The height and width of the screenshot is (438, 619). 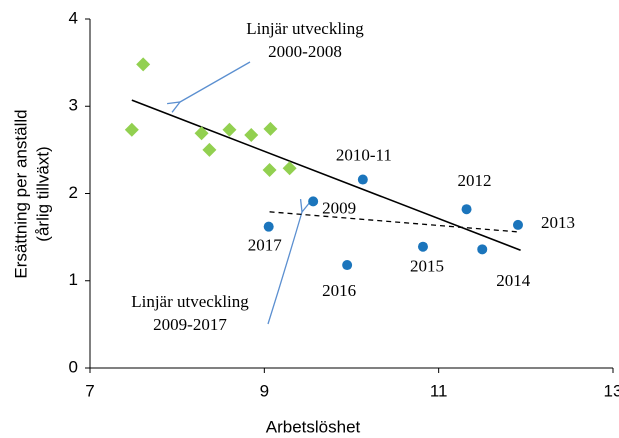 I want to click on y-tick-label: 4, so click(x=73, y=17).